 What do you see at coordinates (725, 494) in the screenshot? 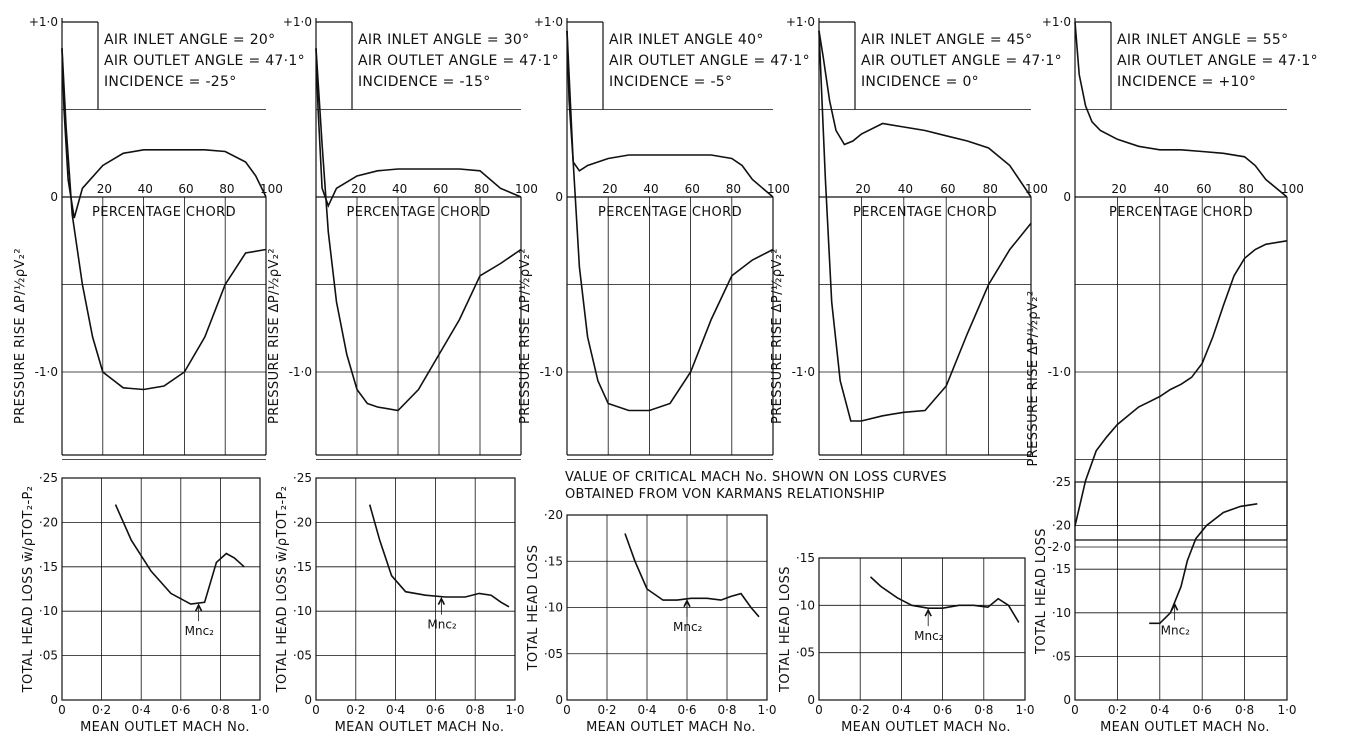
I see `figure-note-line: OBTAINED FROM VON KARMANS RELATIONSHIP` at bounding box center [725, 494].